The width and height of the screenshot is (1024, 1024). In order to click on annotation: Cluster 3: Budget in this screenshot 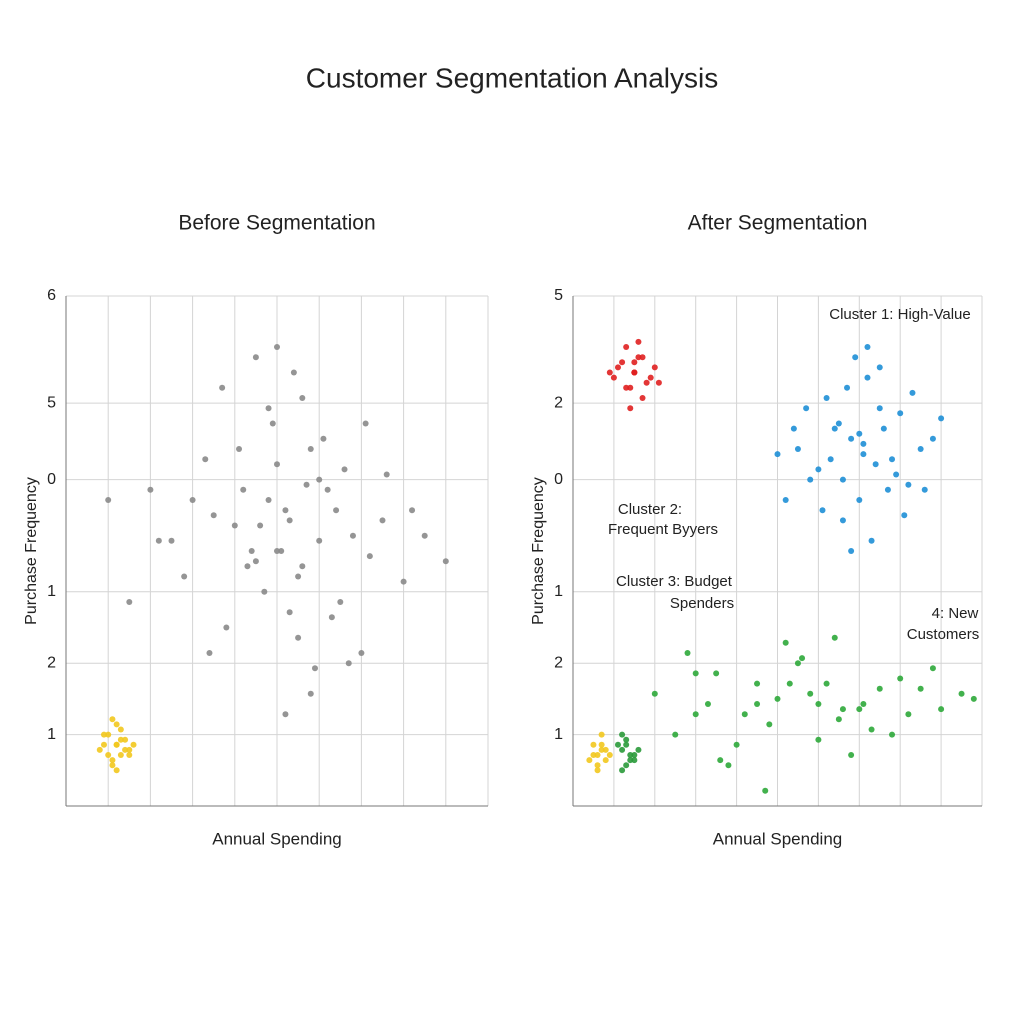, I will do `click(674, 581)`.